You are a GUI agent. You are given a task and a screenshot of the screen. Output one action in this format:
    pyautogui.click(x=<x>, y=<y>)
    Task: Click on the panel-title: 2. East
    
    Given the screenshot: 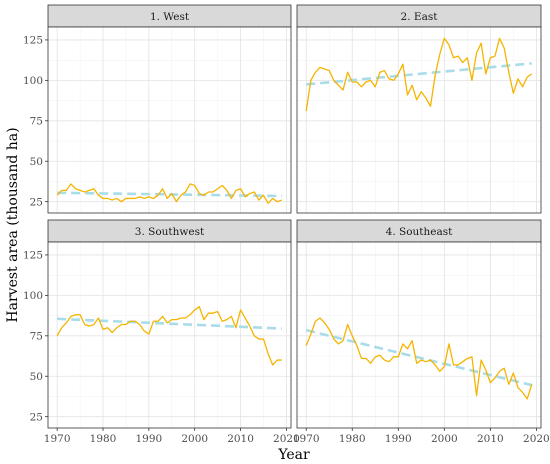 What is the action you would take?
    pyautogui.click(x=420, y=17)
    